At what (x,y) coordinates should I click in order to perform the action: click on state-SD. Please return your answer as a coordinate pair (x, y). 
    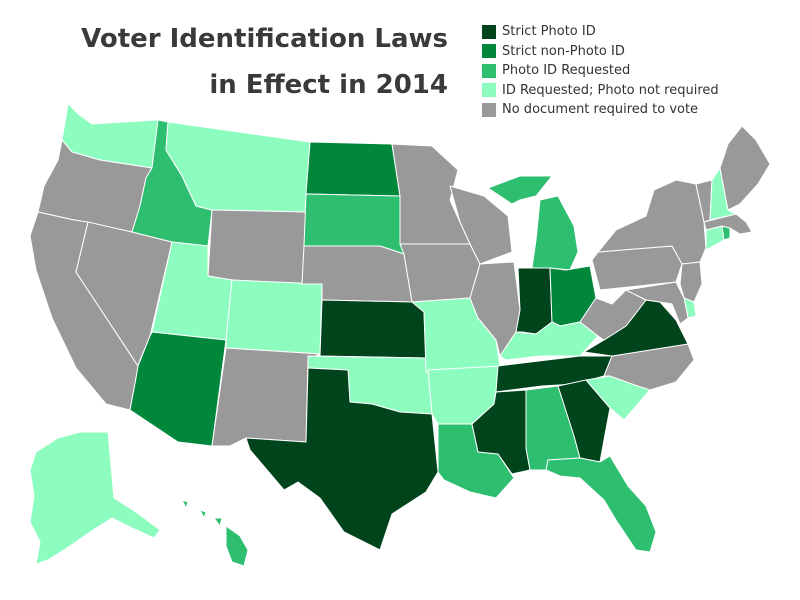
    Looking at the image, I should click on (354, 224).